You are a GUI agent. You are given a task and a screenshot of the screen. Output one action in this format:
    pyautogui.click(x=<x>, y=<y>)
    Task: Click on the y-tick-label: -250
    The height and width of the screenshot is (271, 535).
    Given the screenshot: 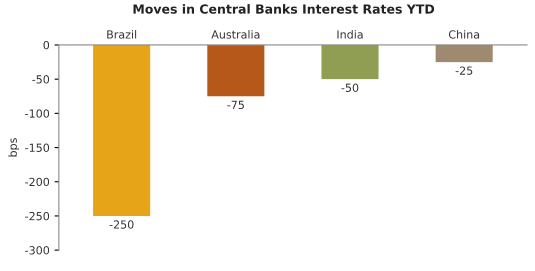 What is the action you would take?
    pyautogui.click(x=37, y=216)
    